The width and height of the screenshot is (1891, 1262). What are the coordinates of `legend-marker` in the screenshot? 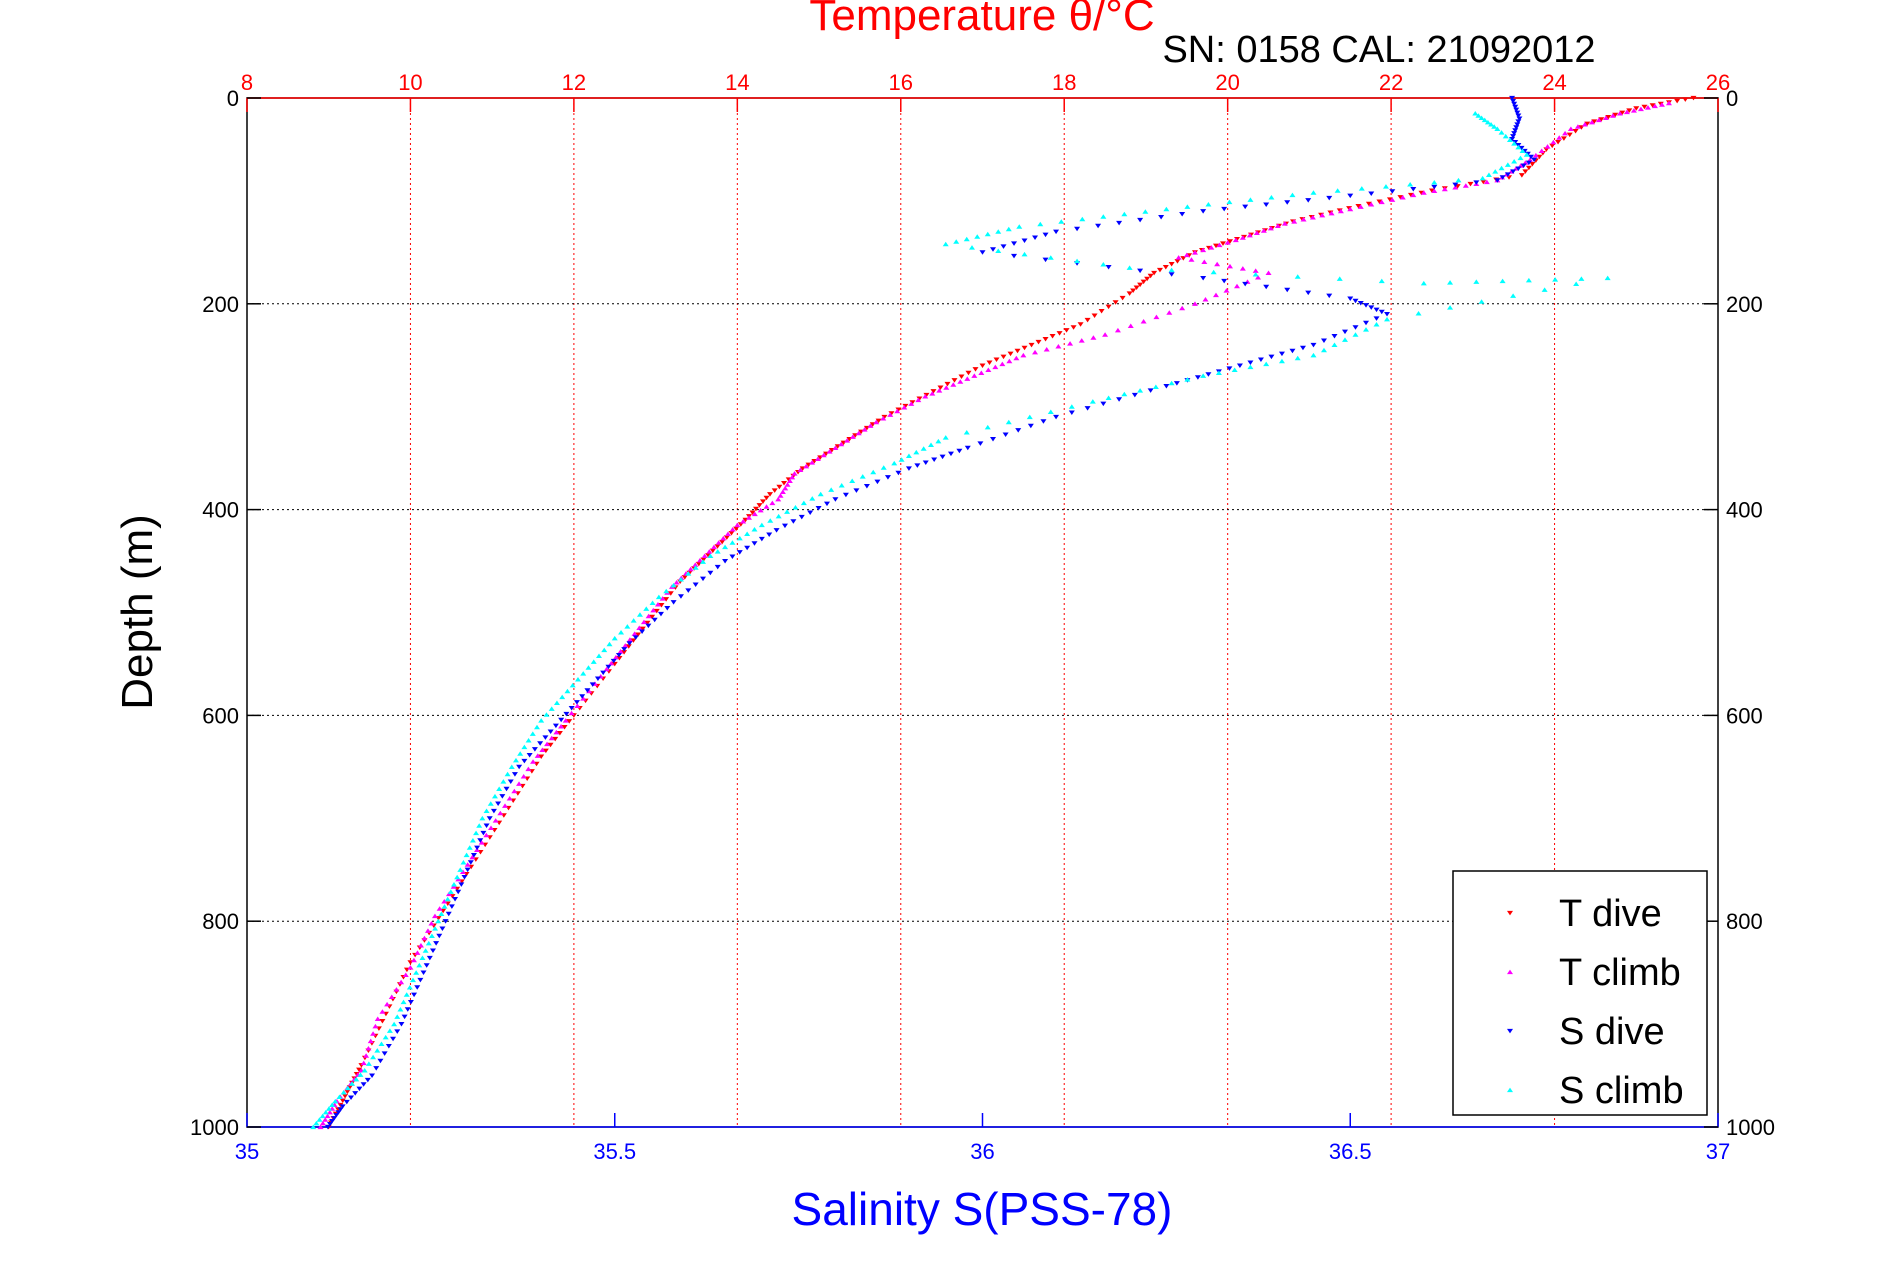 It's located at (1510, 1031).